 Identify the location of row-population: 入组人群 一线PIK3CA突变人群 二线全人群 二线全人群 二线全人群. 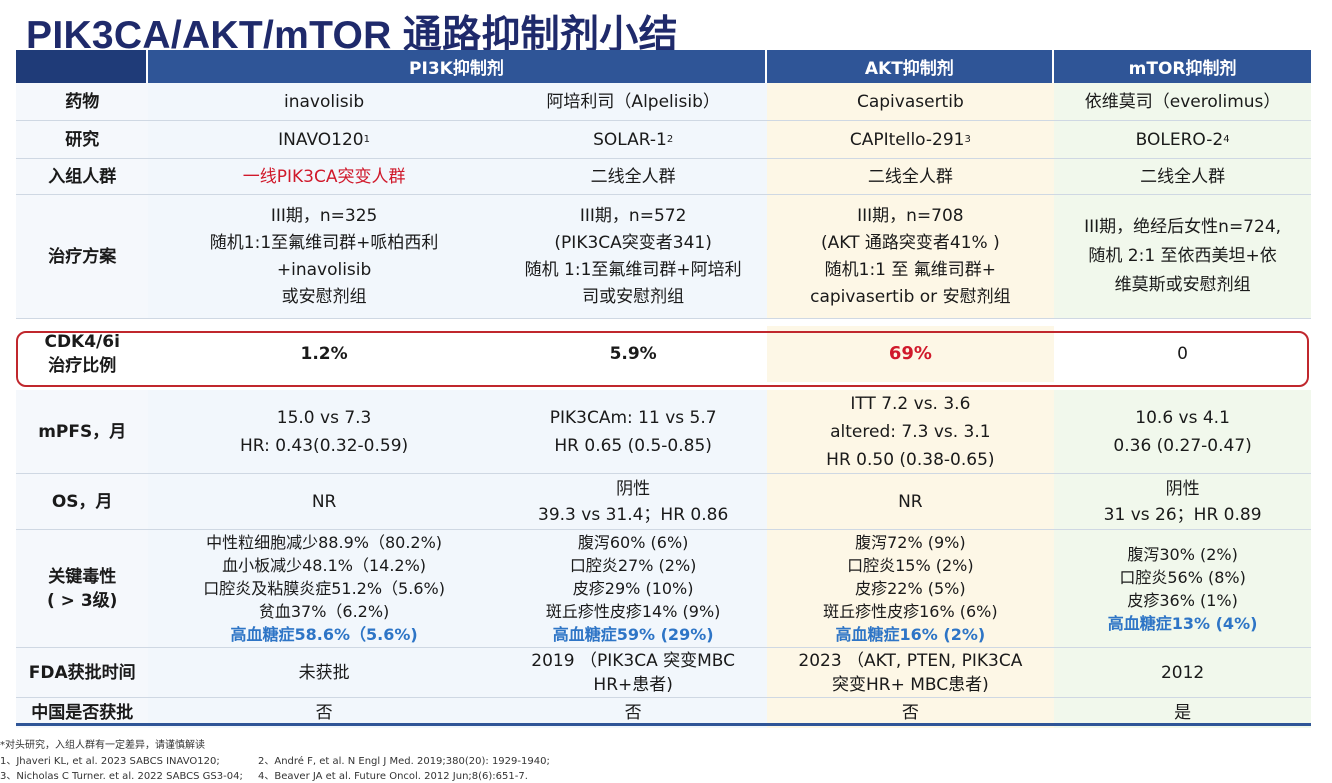
(663, 177).